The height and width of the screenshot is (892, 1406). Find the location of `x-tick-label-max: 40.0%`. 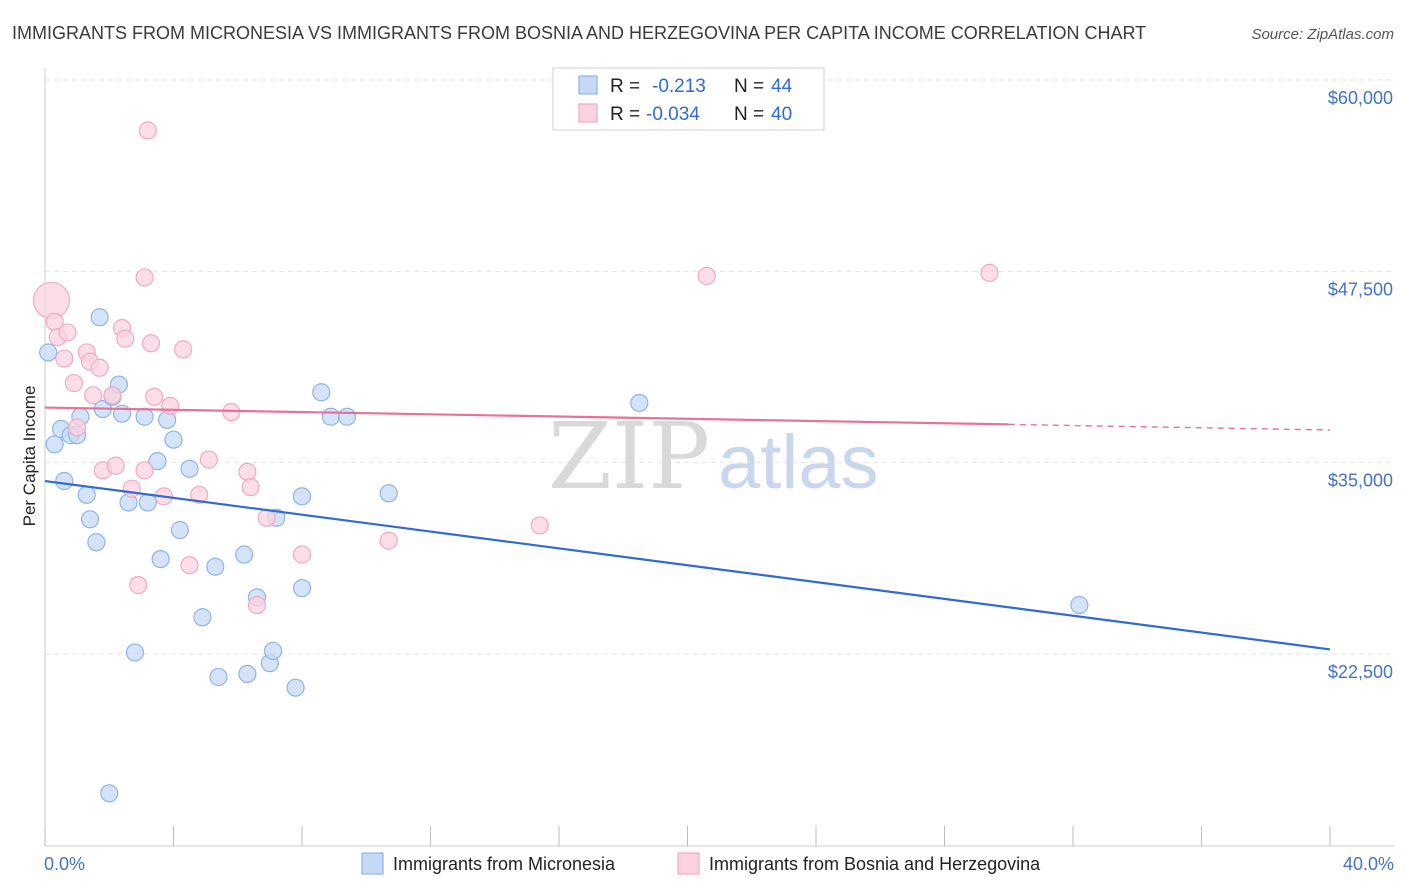

x-tick-label-max: 40.0% is located at coordinates (1368, 864).